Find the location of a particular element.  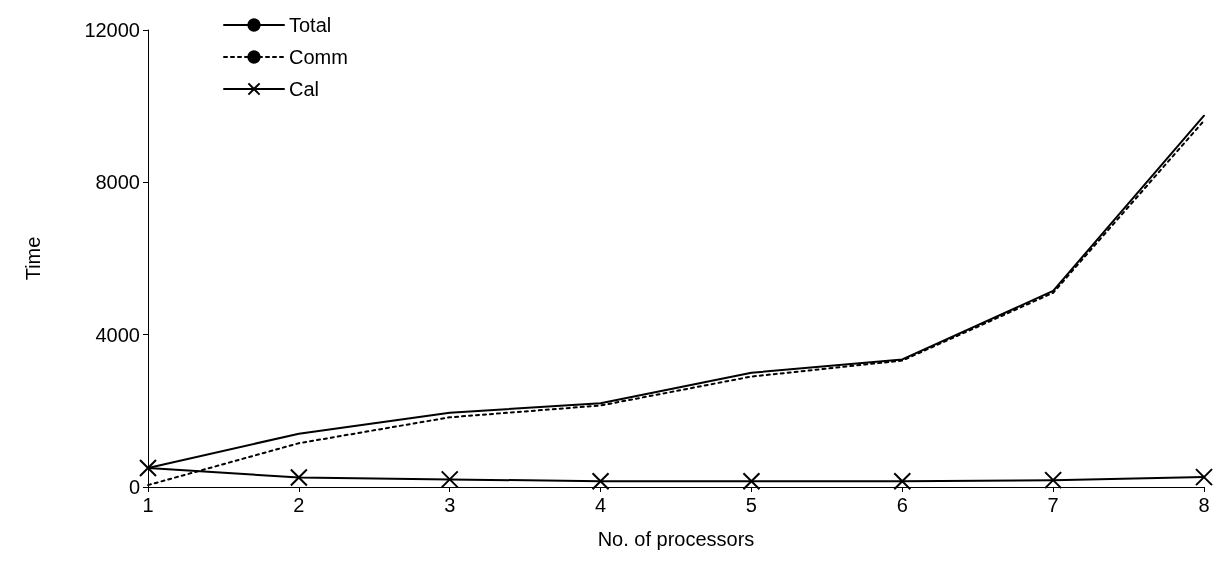

x-tick-label: 7 is located at coordinates (1053, 505).